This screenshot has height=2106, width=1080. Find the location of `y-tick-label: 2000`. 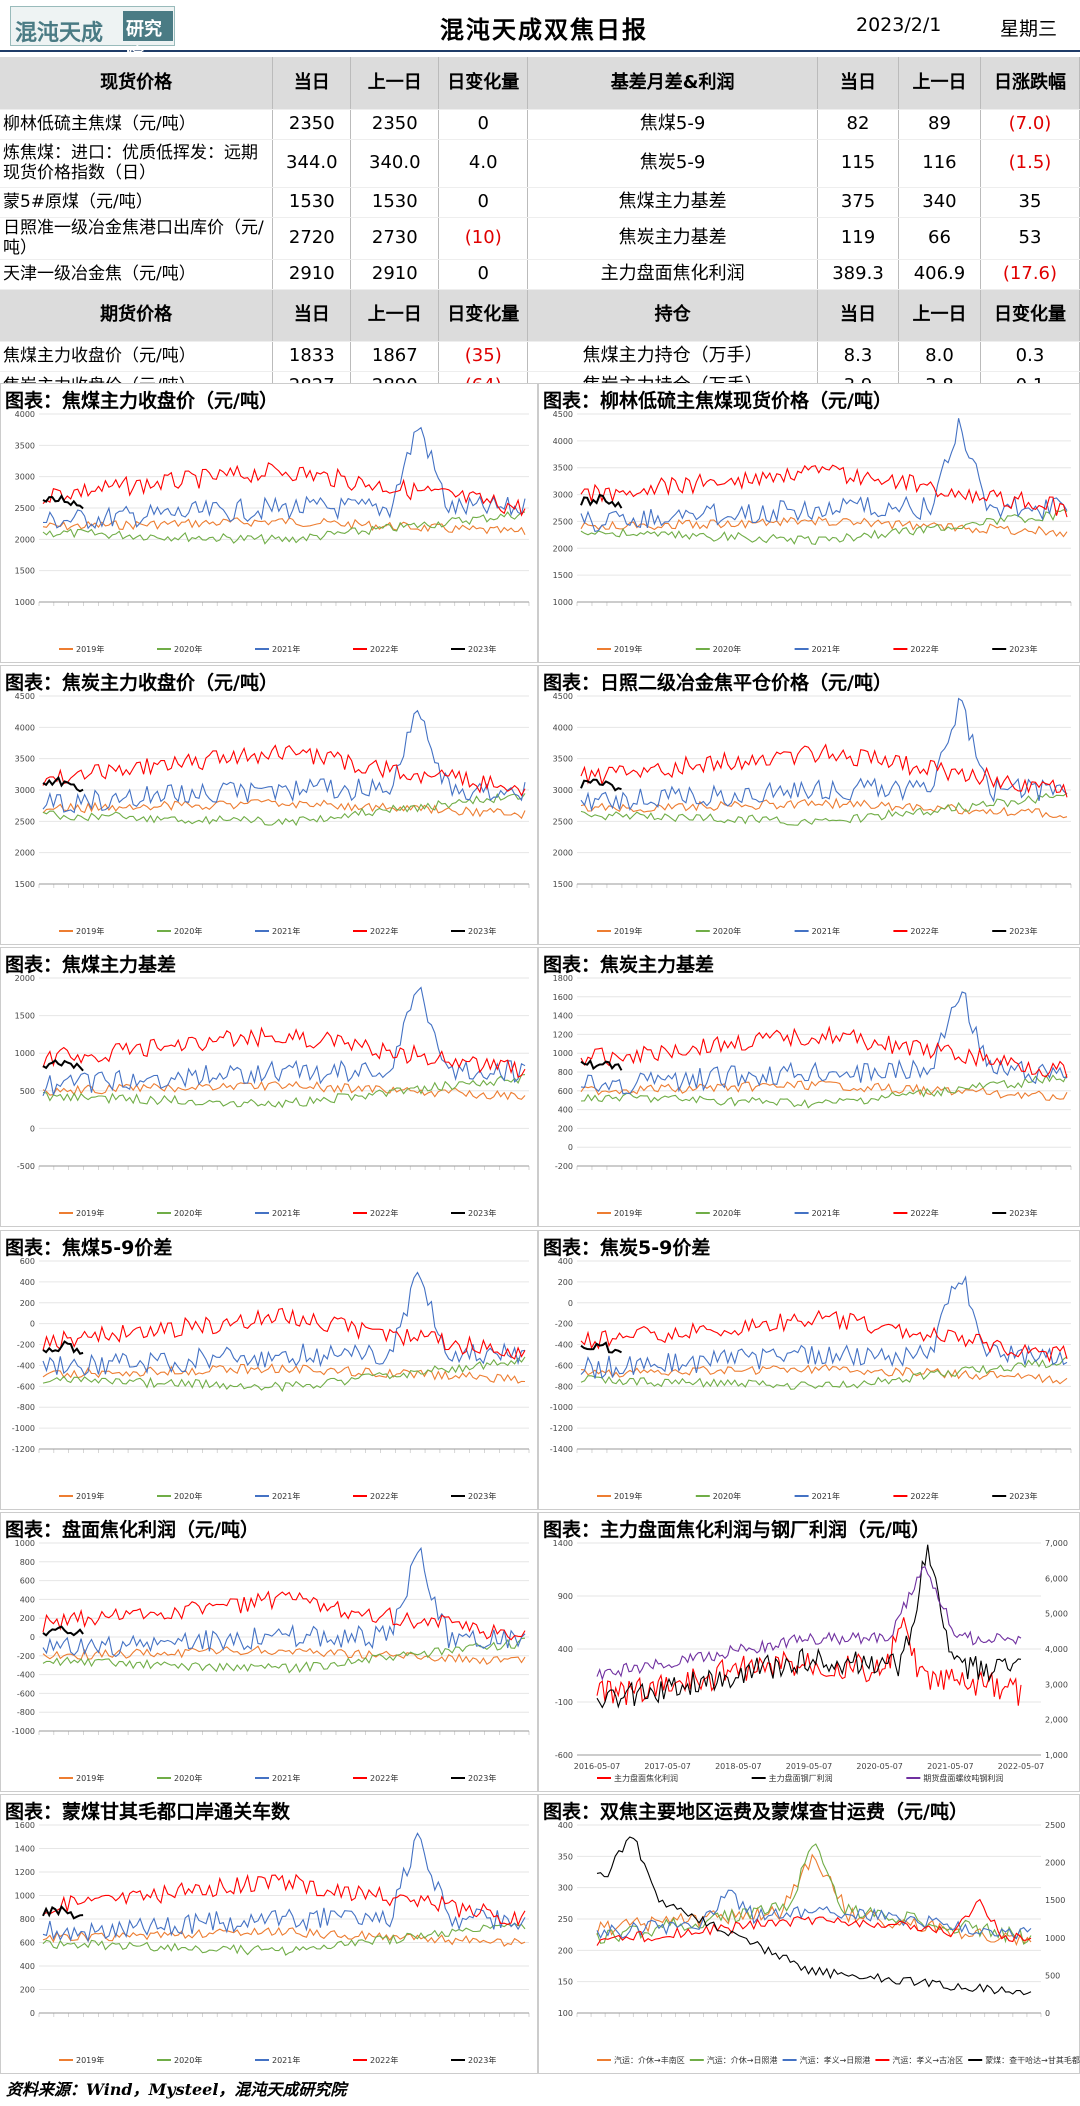

y-tick-label: 2000 is located at coordinates (25, 853).